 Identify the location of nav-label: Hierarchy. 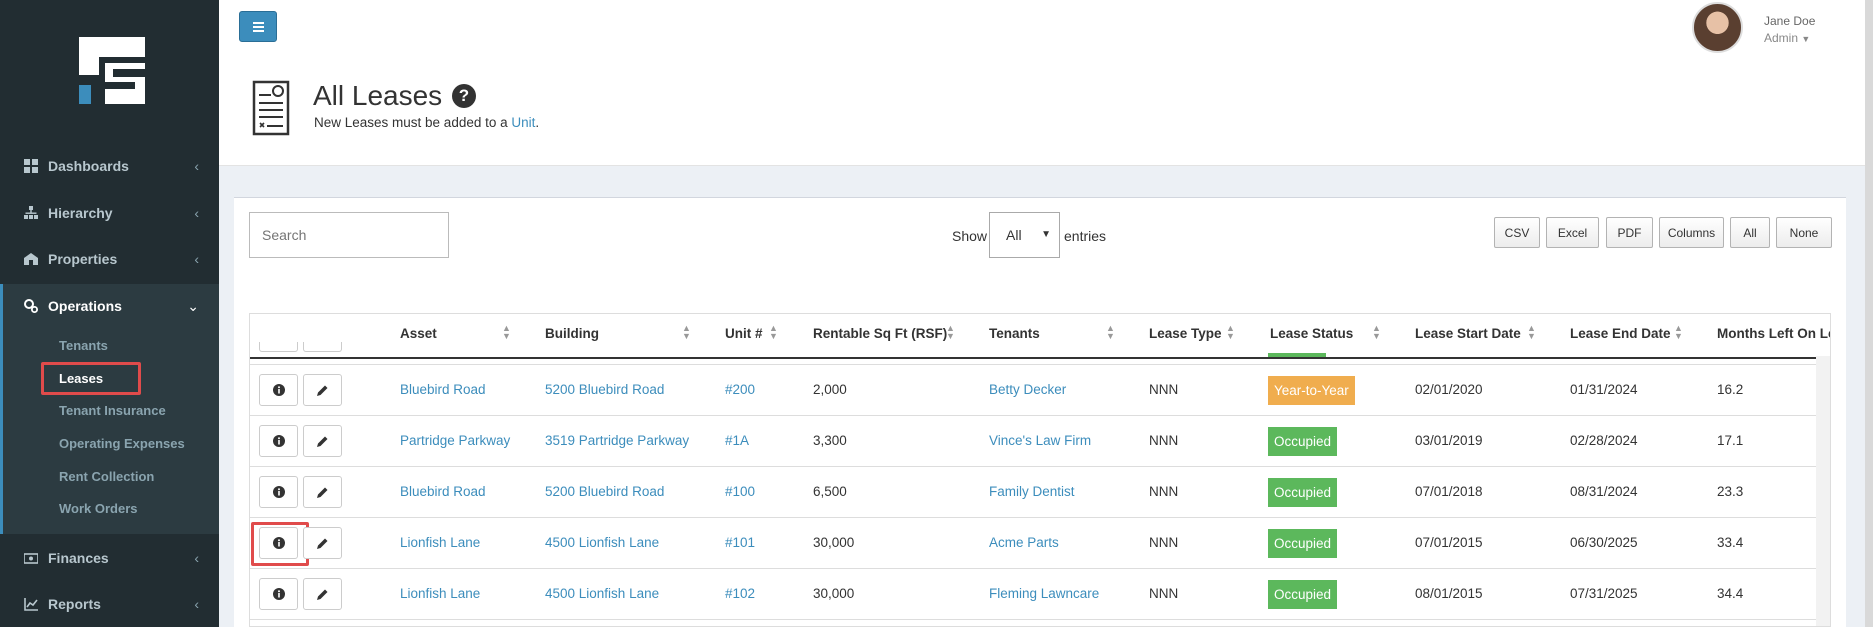
(80, 213).